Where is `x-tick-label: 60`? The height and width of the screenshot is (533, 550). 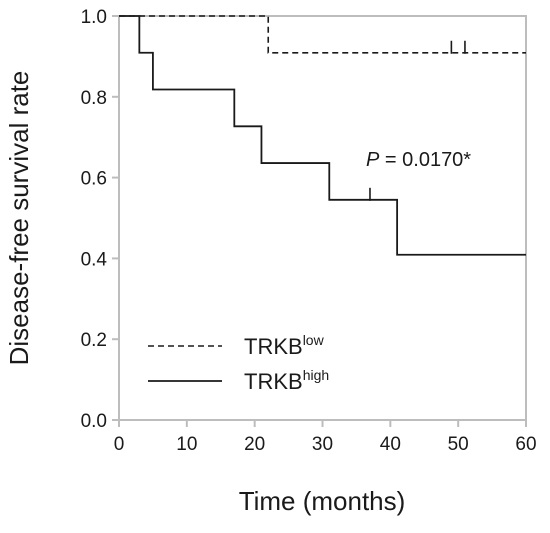 x-tick-label: 60 is located at coordinates (525, 444).